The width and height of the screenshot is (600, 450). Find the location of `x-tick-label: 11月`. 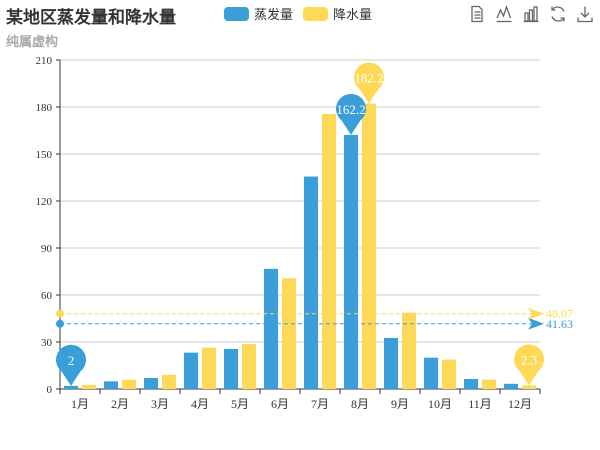

x-tick-label: 11月 is located at coordinates (480, 404).